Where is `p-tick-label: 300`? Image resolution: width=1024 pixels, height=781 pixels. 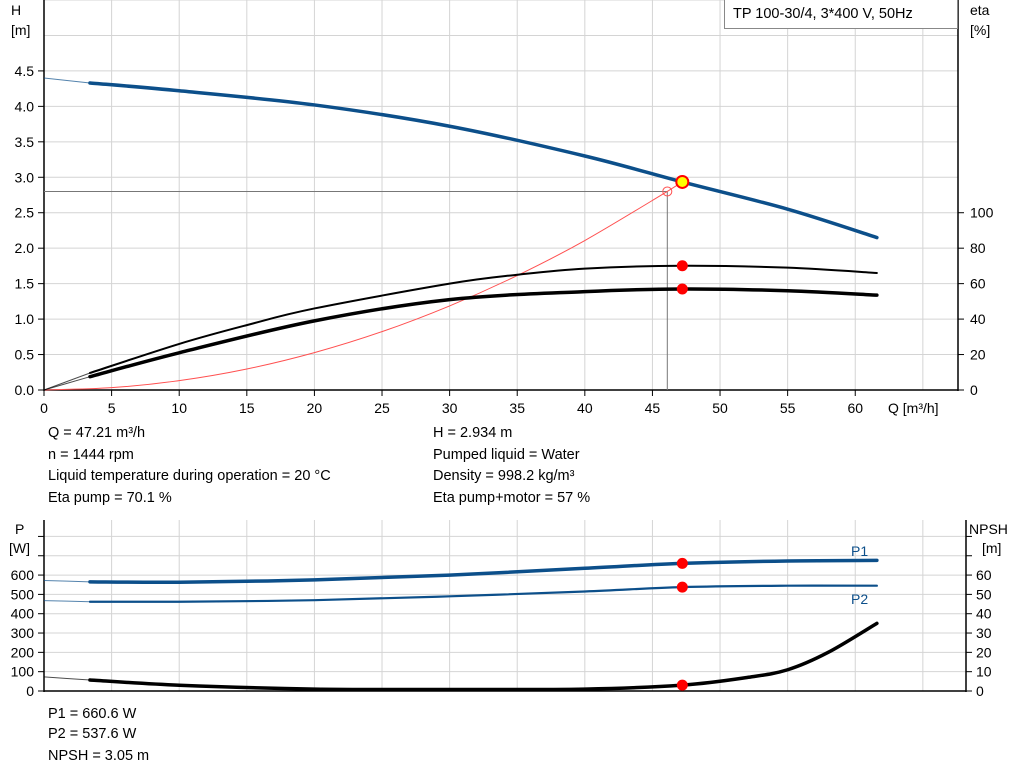
p-tick-label: 300 is located at coordinates (23, 633).